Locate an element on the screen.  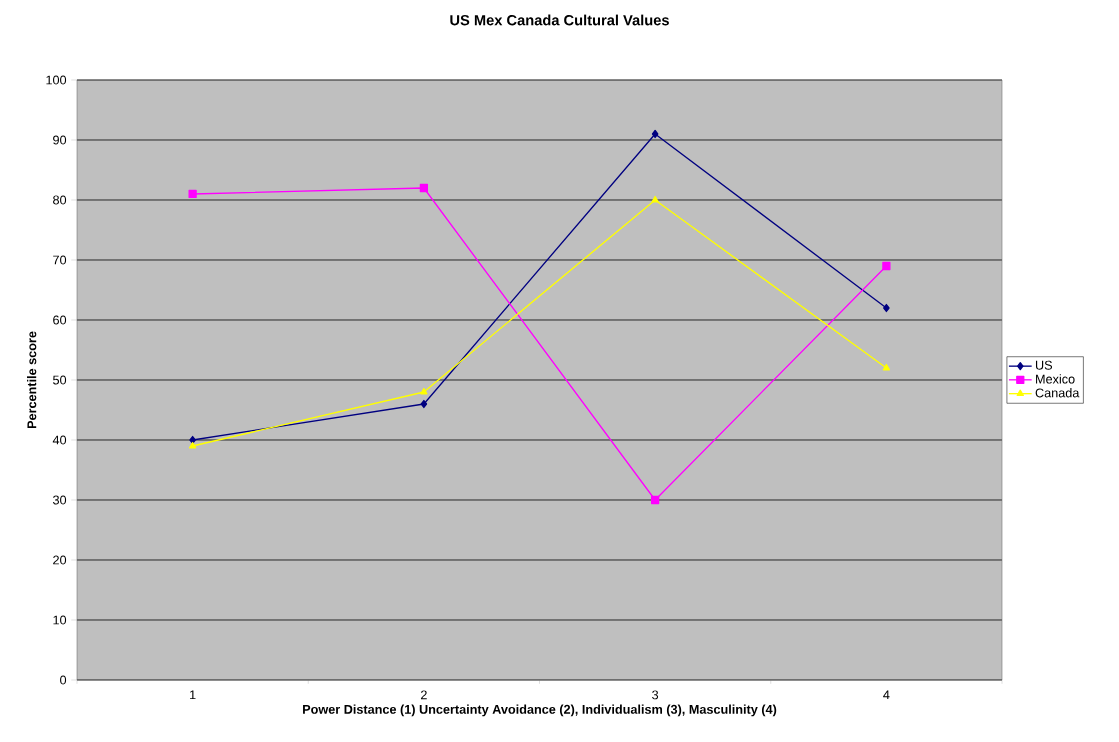
y-tick-label: 40 is located at coordinates (59, 440).